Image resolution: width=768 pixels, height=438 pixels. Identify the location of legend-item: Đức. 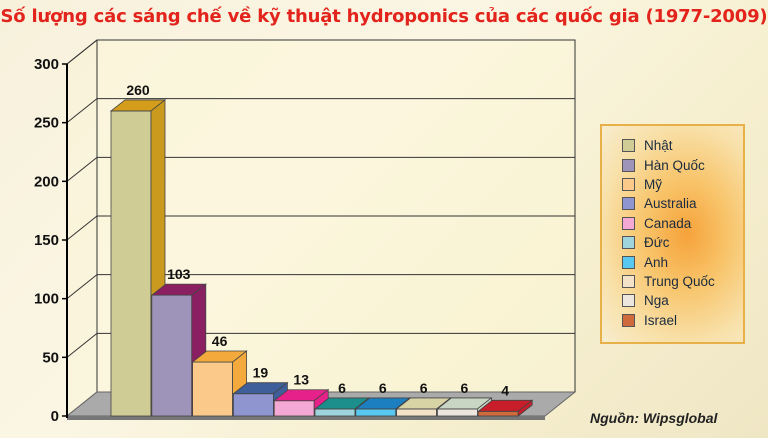
(682, 242).